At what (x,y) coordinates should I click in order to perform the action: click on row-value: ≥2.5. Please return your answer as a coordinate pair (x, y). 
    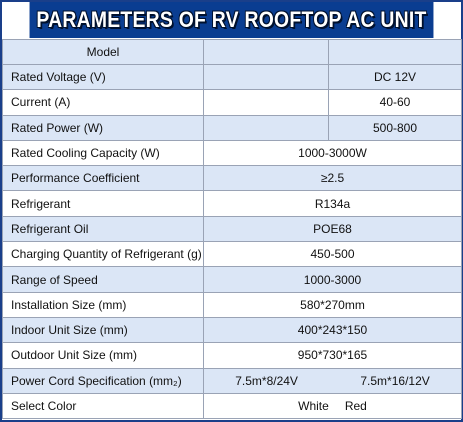
    Looking at the image, I should click on (332, 178).